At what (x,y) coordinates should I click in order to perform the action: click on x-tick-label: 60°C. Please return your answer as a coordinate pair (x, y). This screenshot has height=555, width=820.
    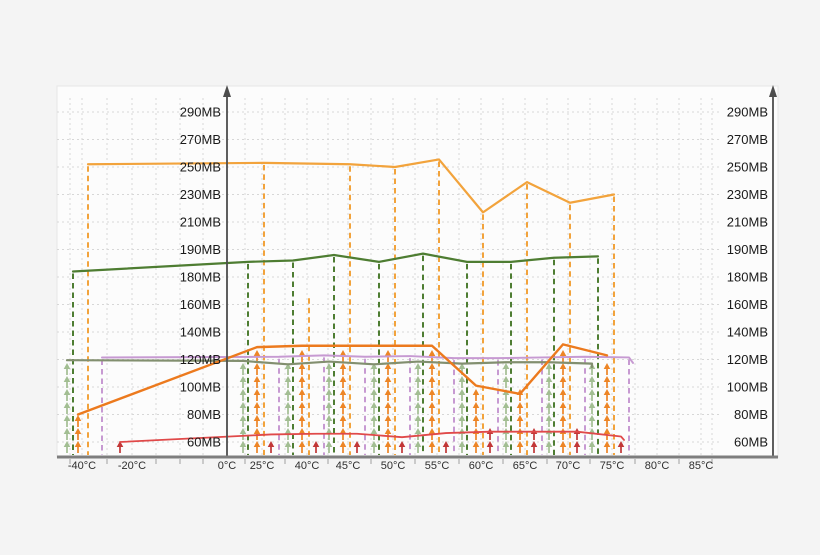
    Looking at the image, I should click on (481, 466).